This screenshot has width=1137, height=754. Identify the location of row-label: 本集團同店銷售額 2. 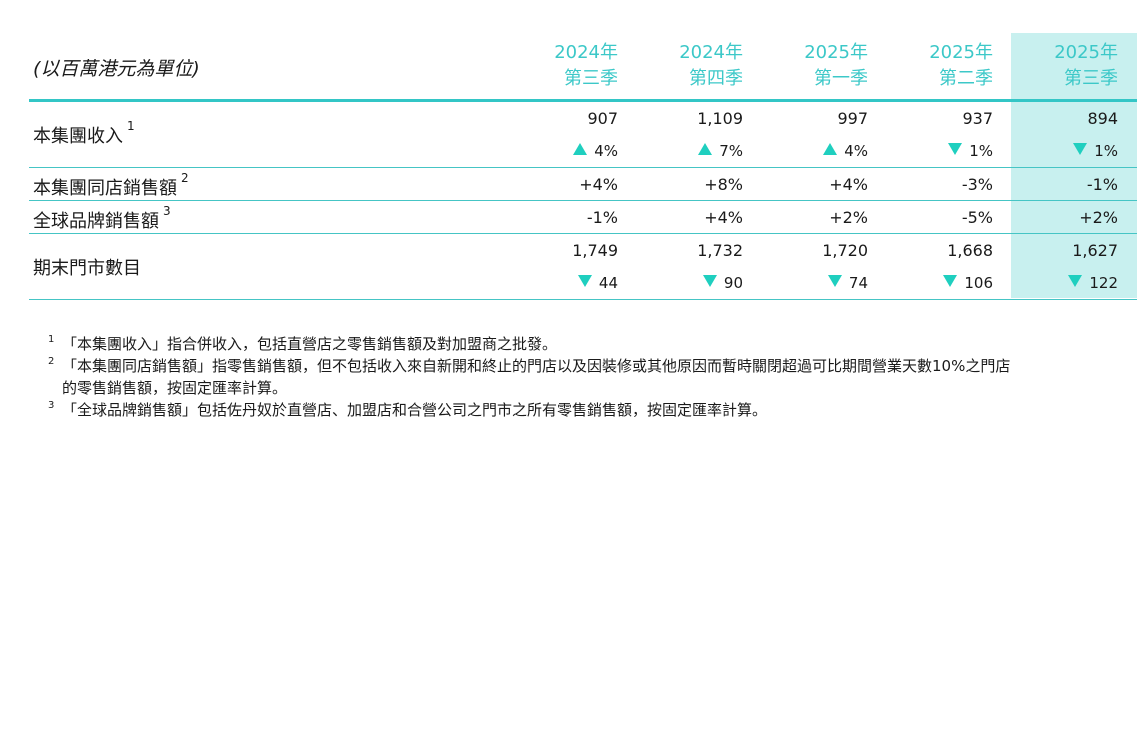
(111, 185).